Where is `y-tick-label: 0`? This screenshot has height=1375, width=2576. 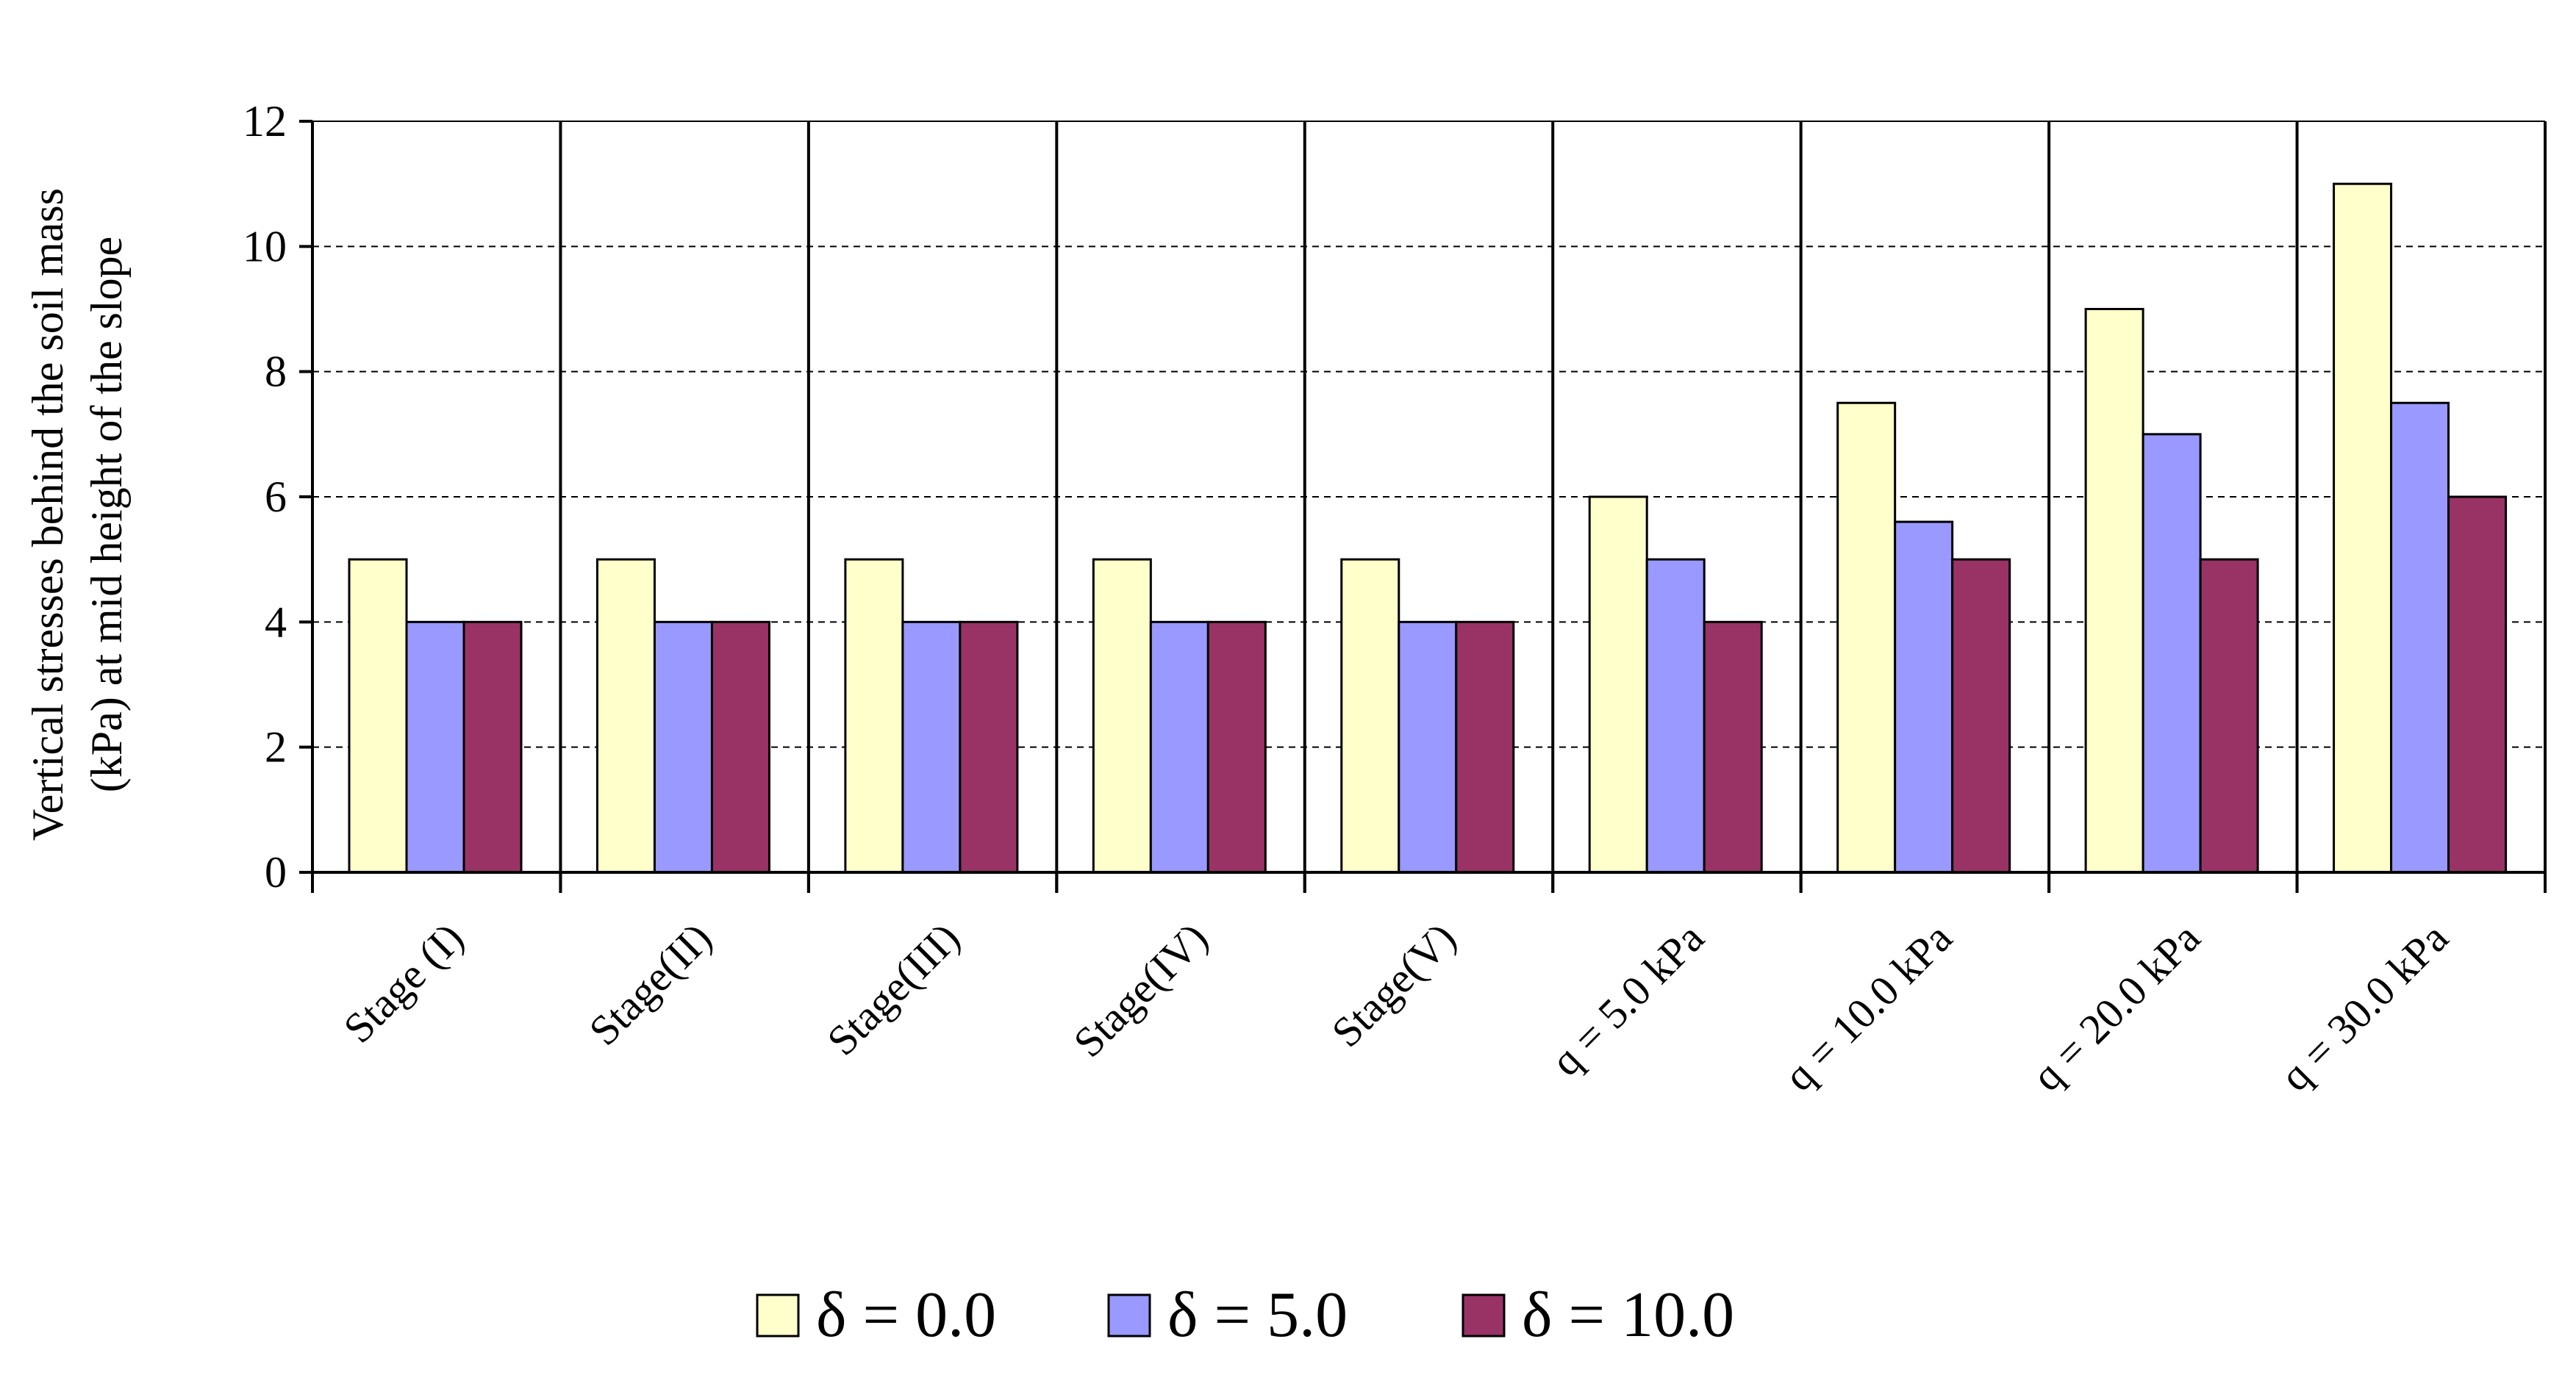 y-tick-label: 0 is located at coordinates (276, 872).